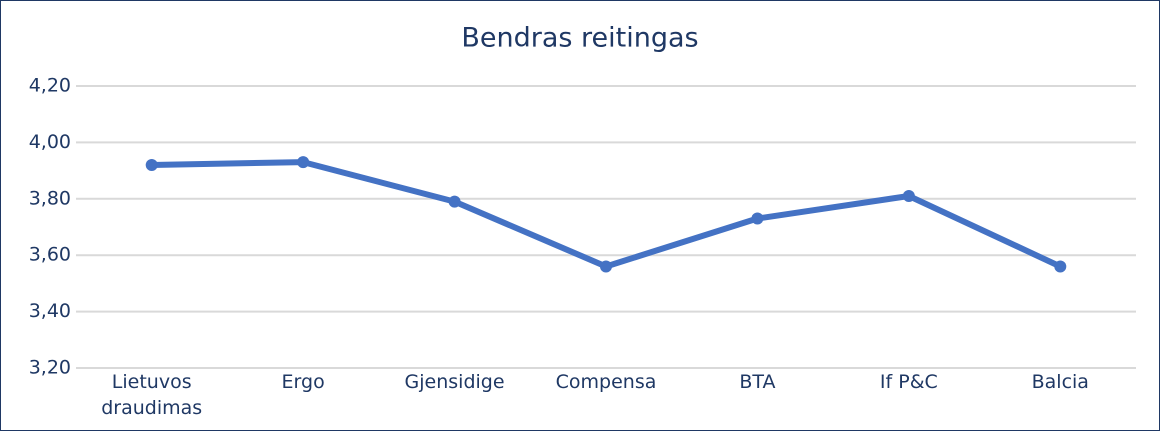 The height and width of the screenshot is (431, 1160). I want to click on x-tick-label: BTA, so click(757, 382).